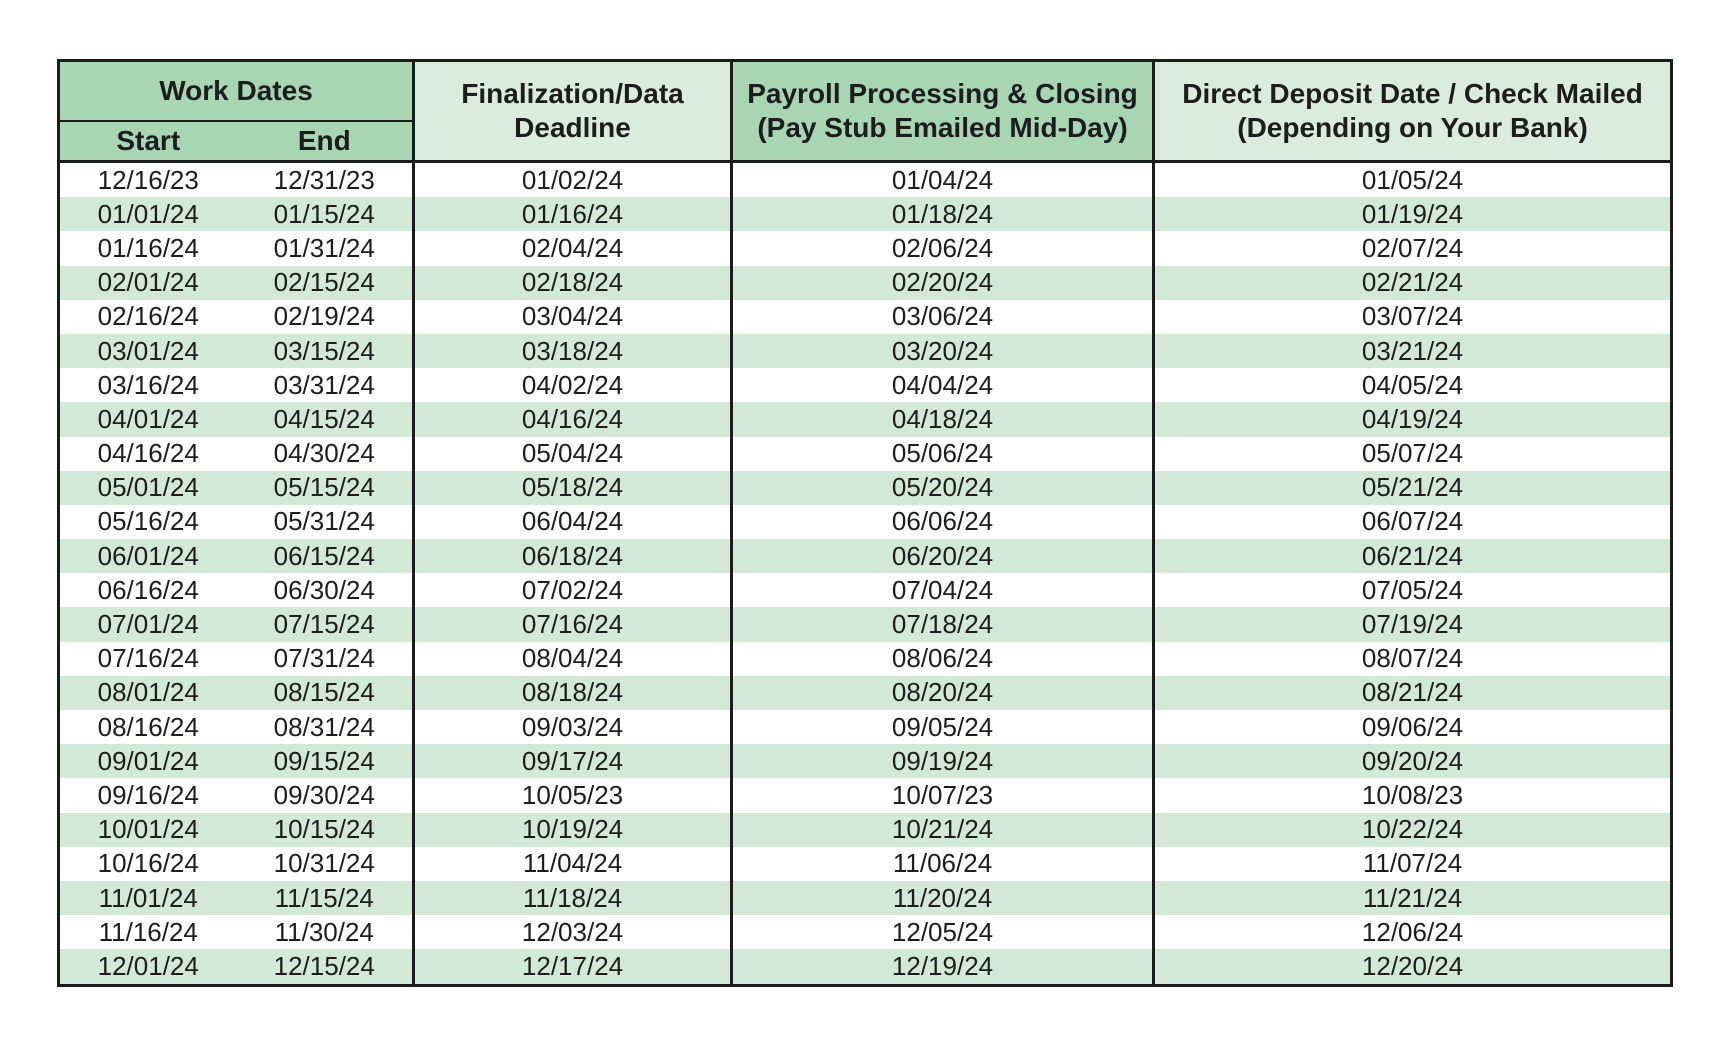 The height and width of the screenshot is (1047, 1729). I want to click on cell-direct-deposit: 06/21/24, so click(1412, 555).